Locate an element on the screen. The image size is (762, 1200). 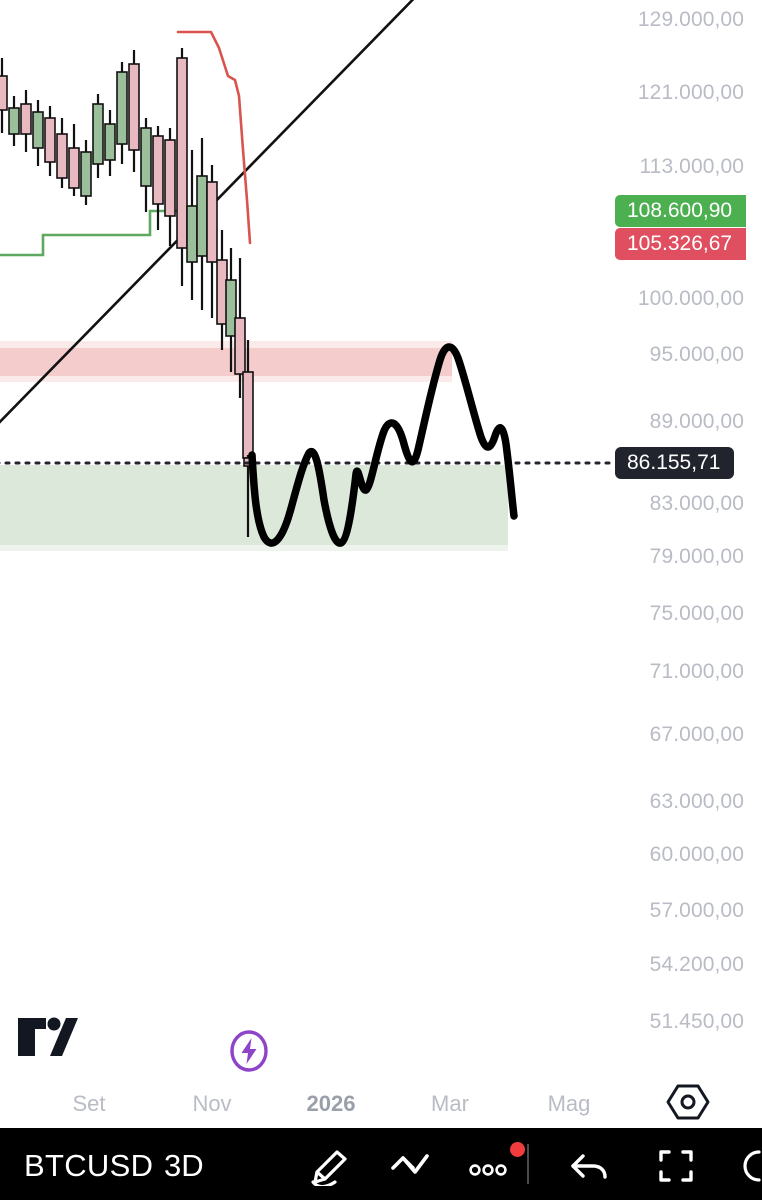
price-tick: 129.000,00 is located at coordinates (690, 19).